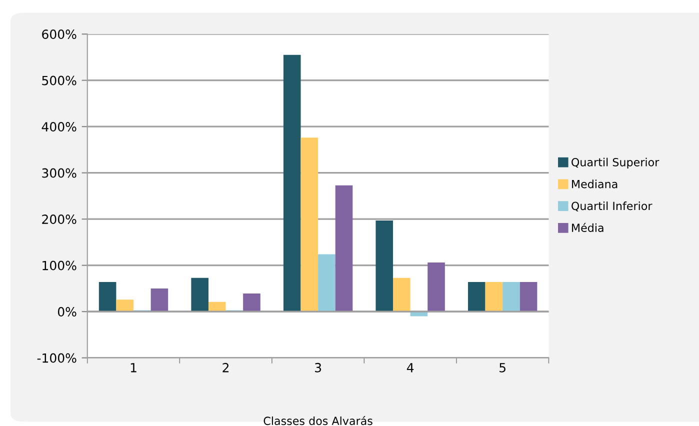  I want to click on x-axis-title: Classes dos Alvarás, so click(318, 421).